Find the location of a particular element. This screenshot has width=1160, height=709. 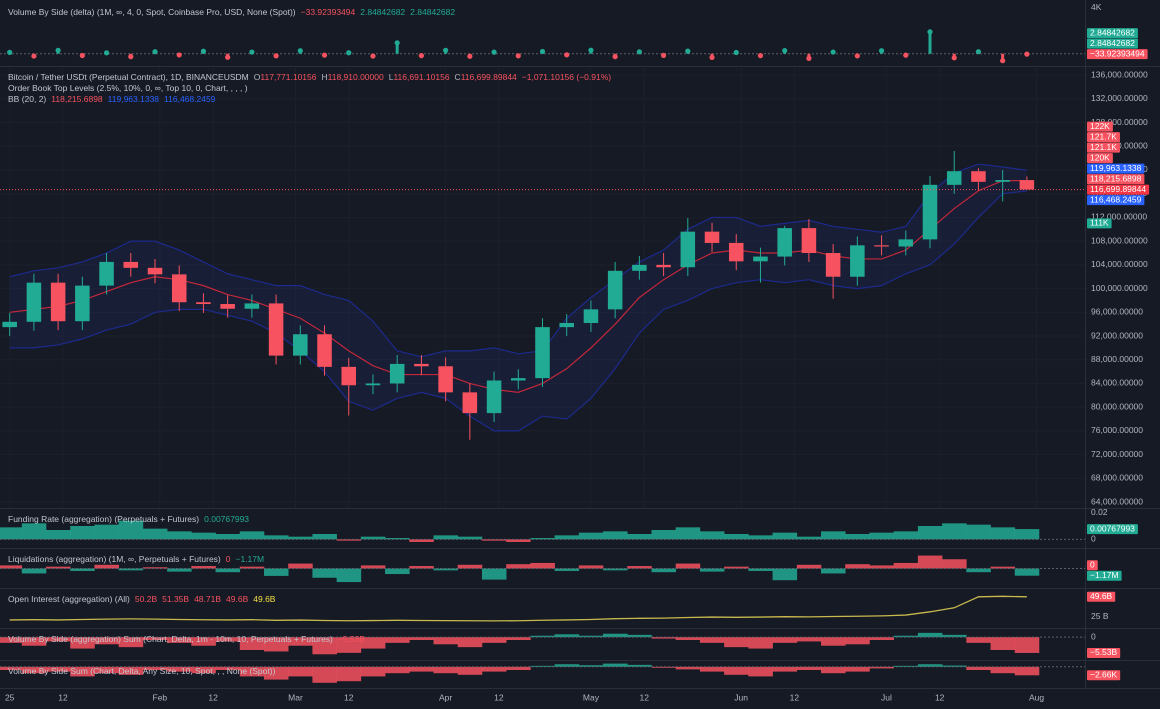

legend-value: 49.6B is located at coordinates (237, 599).